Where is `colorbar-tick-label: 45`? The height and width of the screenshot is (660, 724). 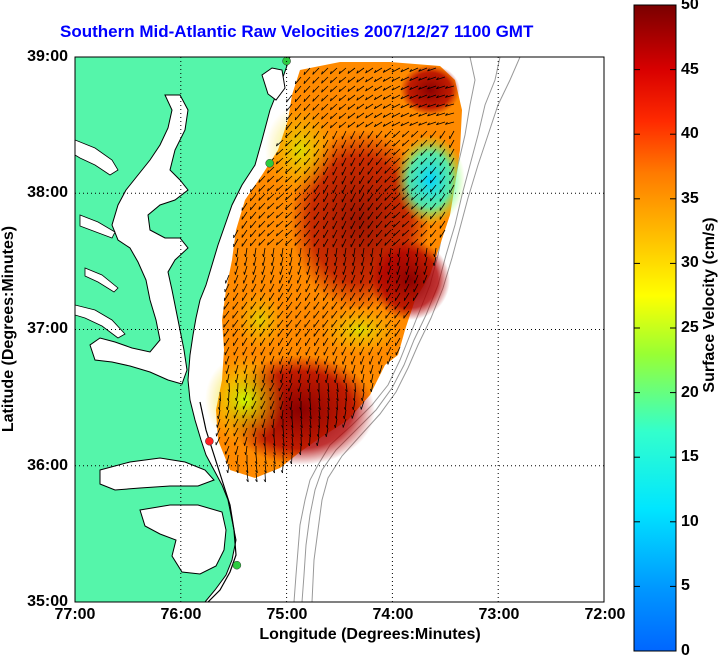
colorbar-tick-label: 45 is located at coordinates (701, 70).